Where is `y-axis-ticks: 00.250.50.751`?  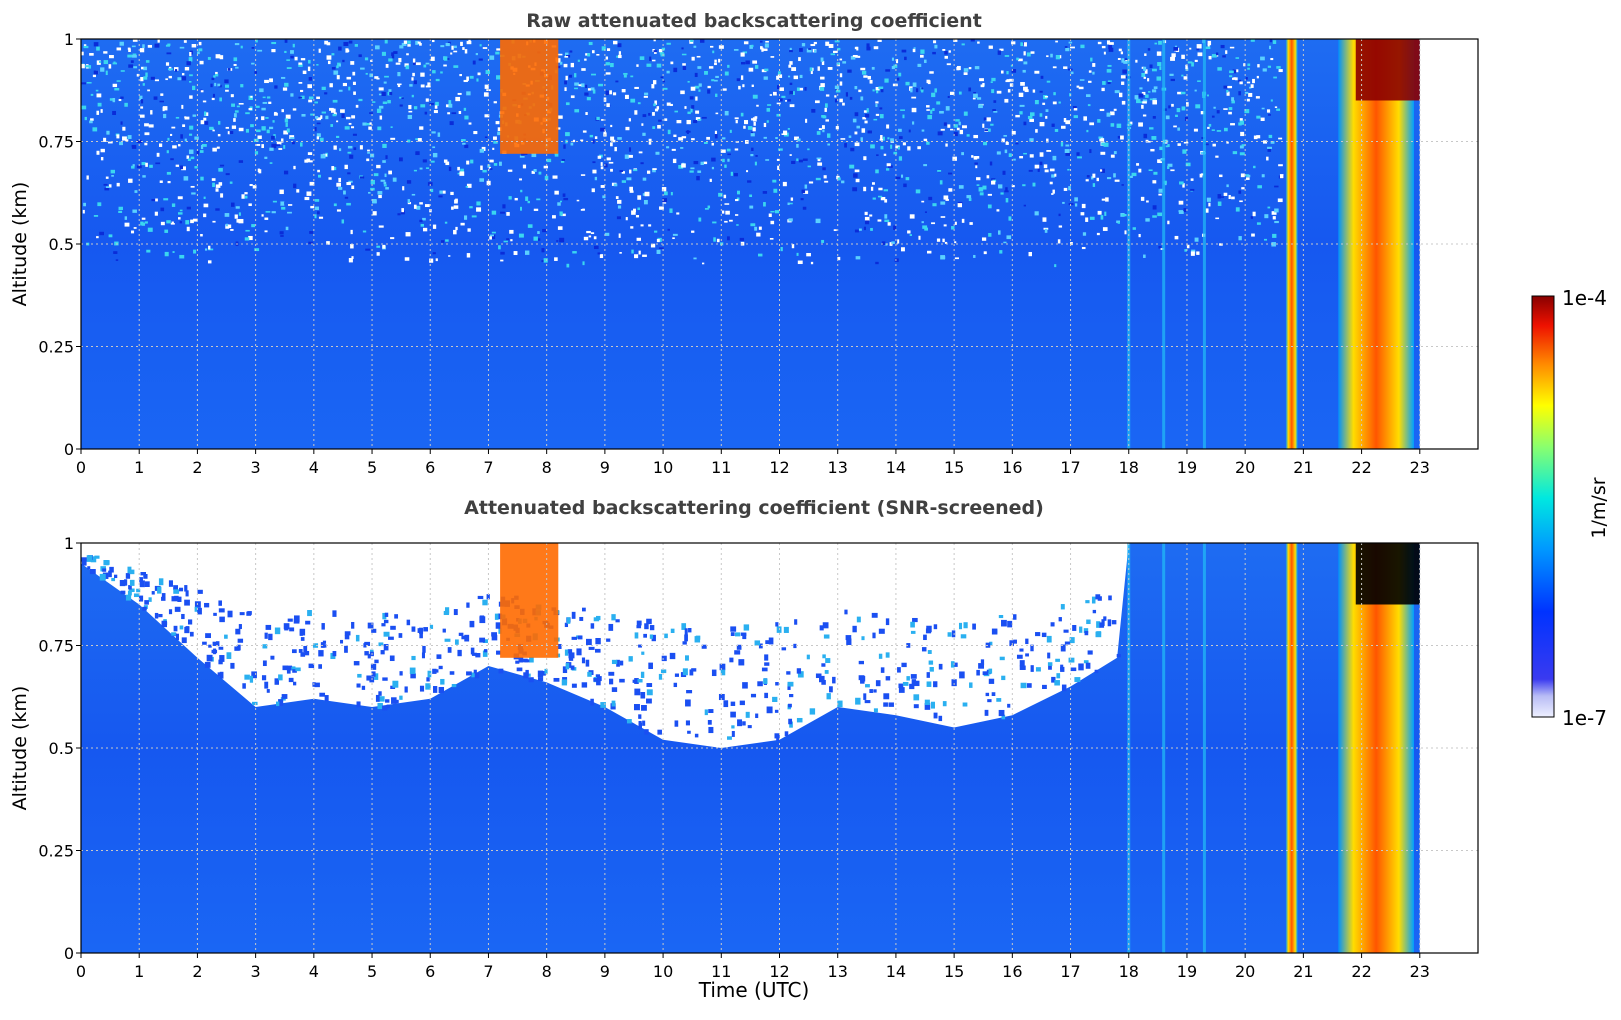 y-axis-ticks: 00.250.50.751 is located at coordinates (59, 244).